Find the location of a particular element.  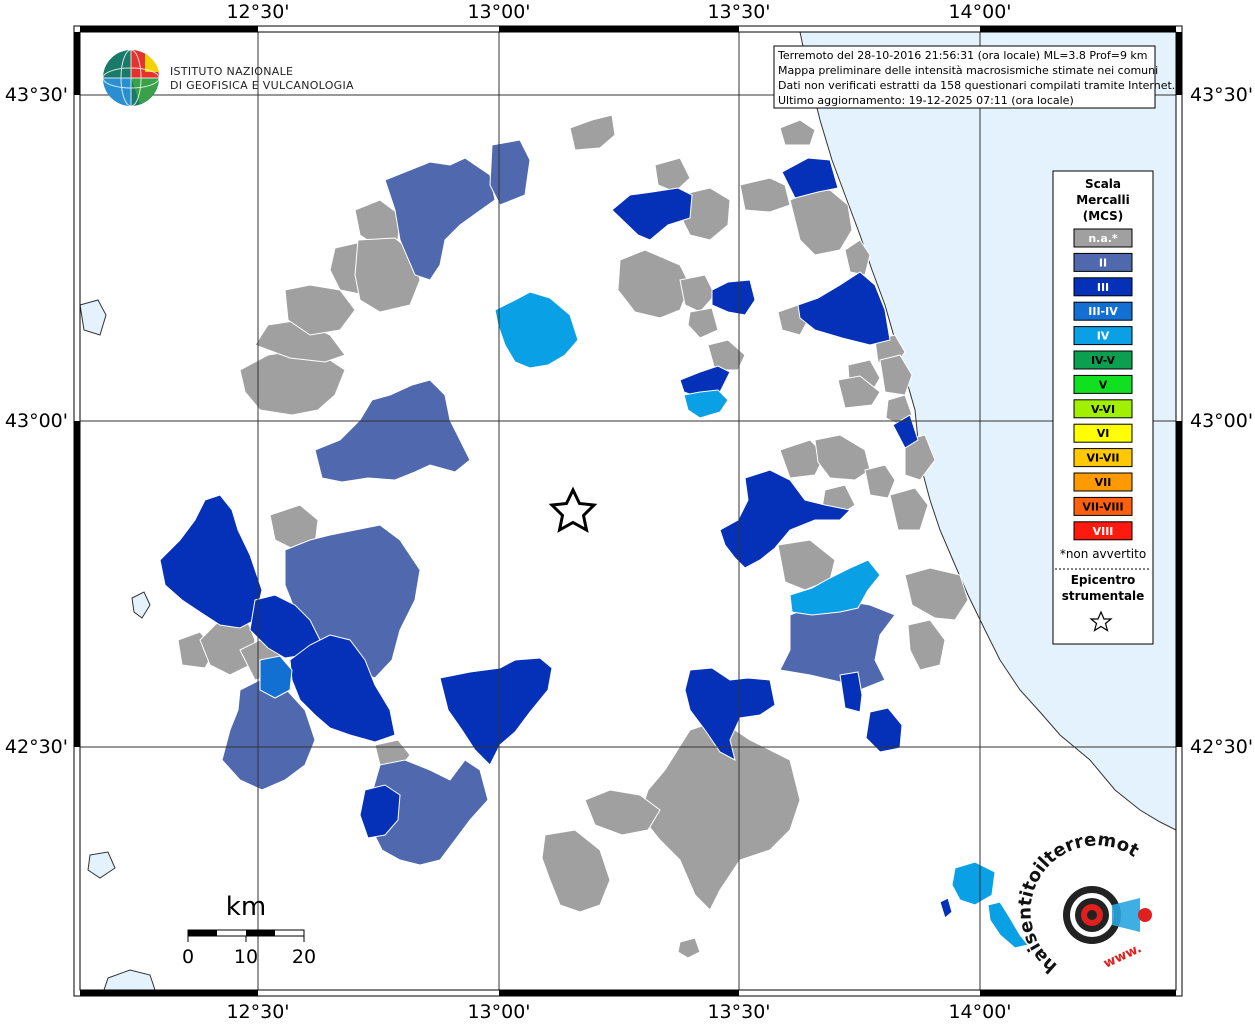

top-label: 13°30' is located at coordinates (738, 12).